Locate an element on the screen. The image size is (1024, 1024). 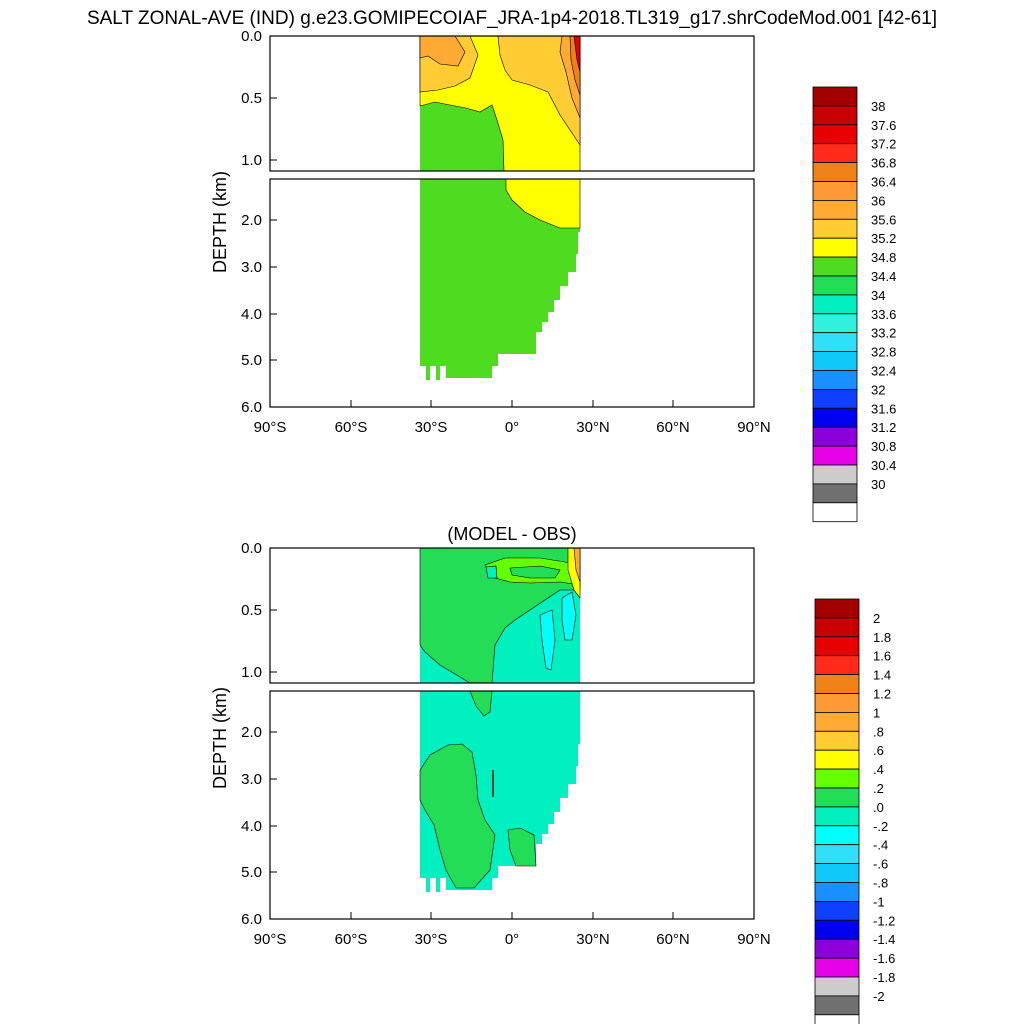
y-tick-label: 0.5 is located at coordinates (251, 610).